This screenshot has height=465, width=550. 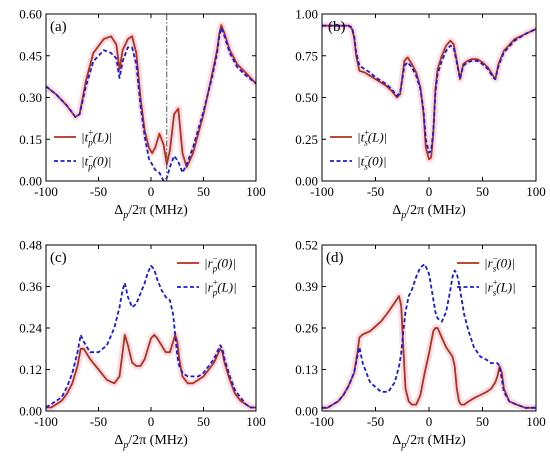 I want to click on y-tick-label: 0.24, so click(x=30, y=328).